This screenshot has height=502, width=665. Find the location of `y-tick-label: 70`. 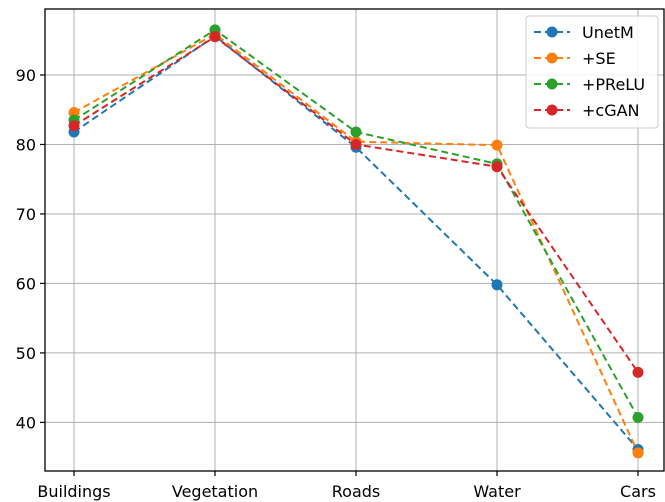

y-tick-label: 70 is located at coordinates (26, 214).